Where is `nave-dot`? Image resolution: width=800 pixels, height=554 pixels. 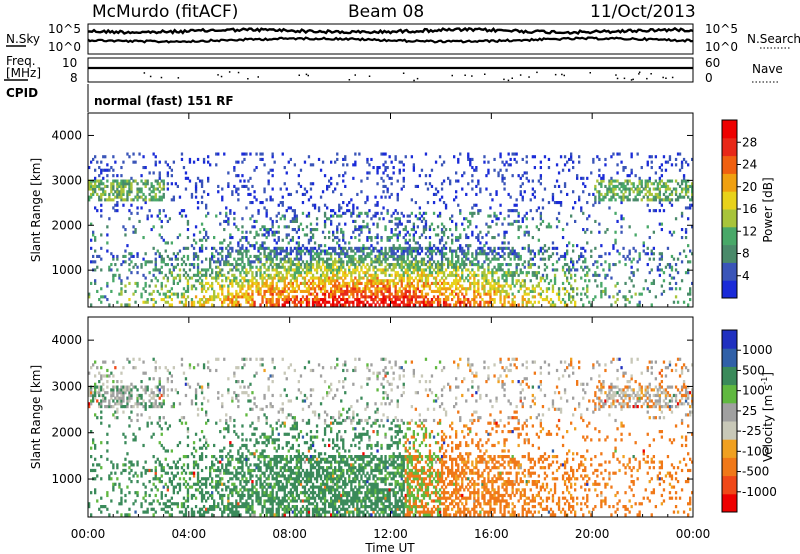
nave-dot is located at coordinates (508, 80).